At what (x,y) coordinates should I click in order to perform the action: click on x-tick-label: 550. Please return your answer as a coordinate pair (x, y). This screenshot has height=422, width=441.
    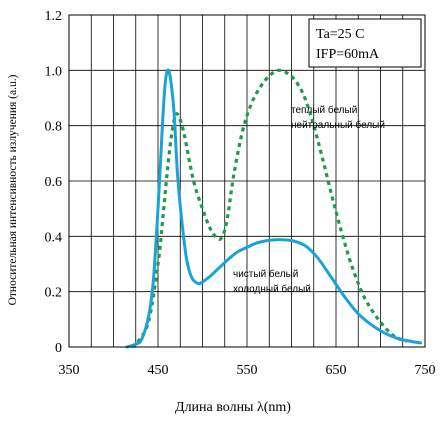
    Looking at the image, I should click on (247, 370).